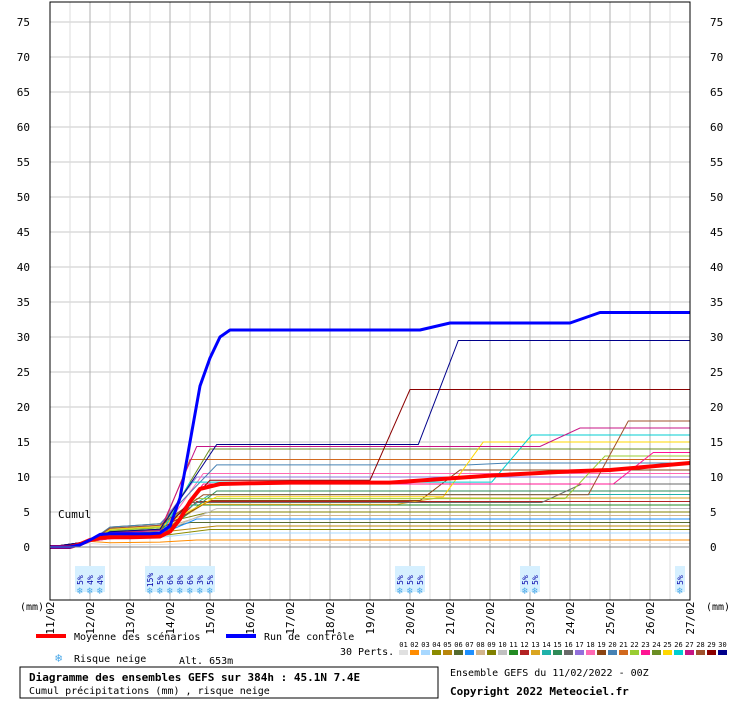 The height and width of the screenshot is (704, 740). What do you see at coordinates (200, 580) in the screenshot?
I see `snow-percent-label: 3%` at bounding box center [200, 580].